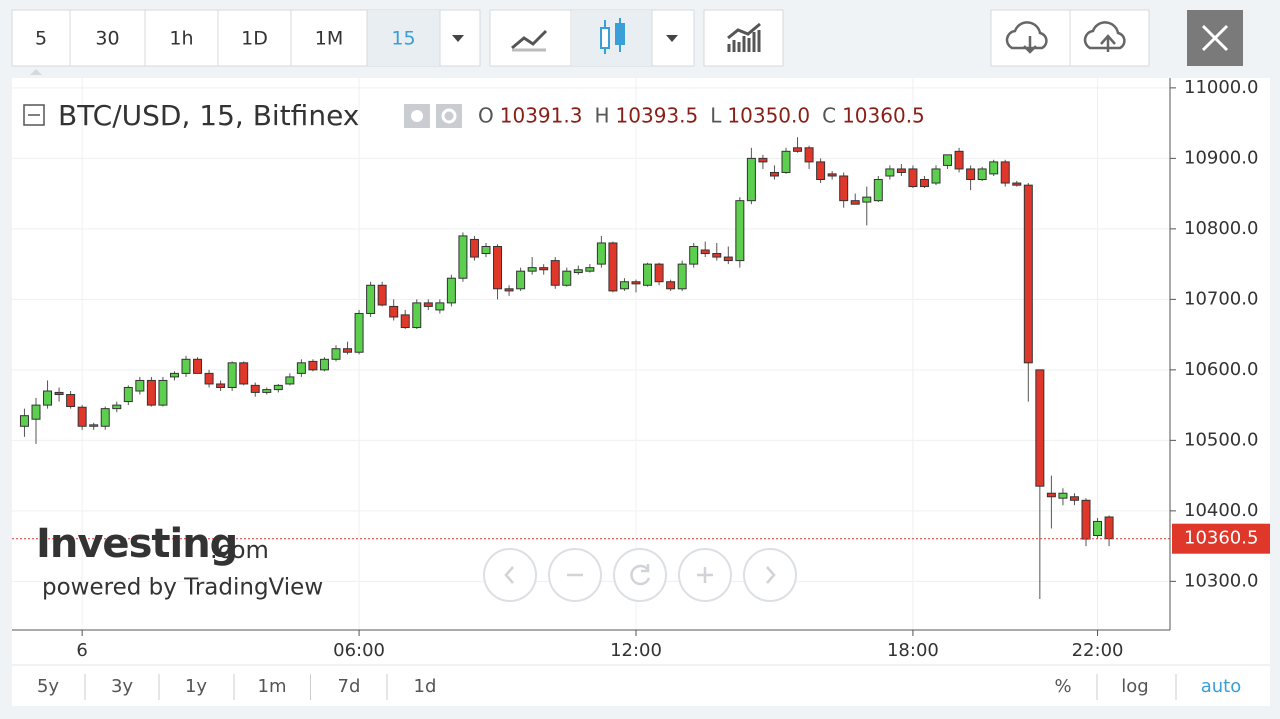  Describe the element at coordinates (510, 575) in the screenshot. I see `scroll-left` at that location.